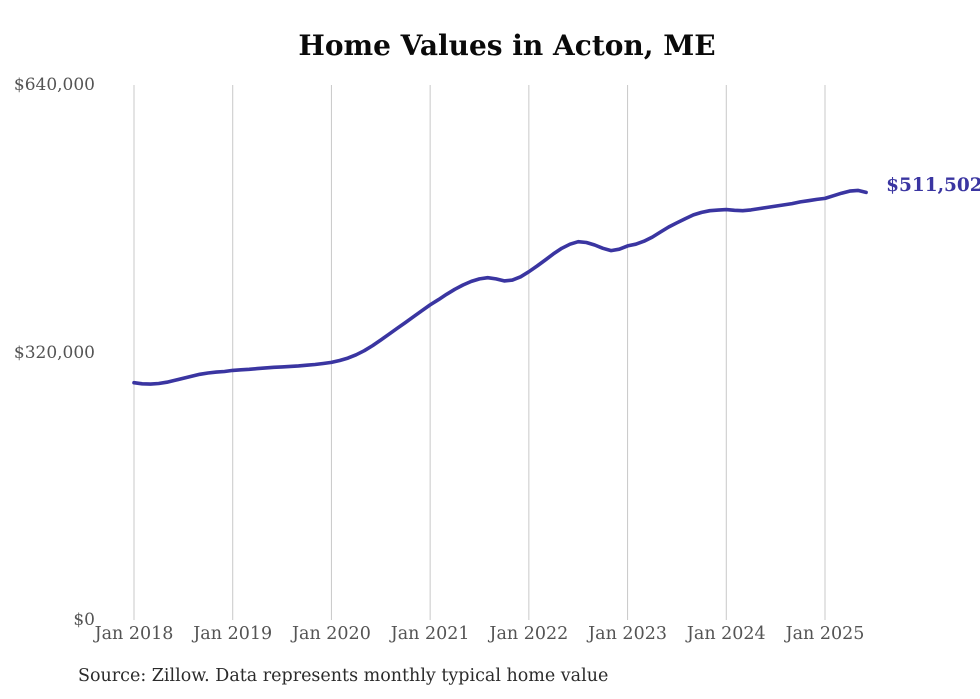  What do you see at coordinates (507, 45) in the screenshot?
I see `chart-title: Home Values in Acton, ME` at bounding box center [507, 45].